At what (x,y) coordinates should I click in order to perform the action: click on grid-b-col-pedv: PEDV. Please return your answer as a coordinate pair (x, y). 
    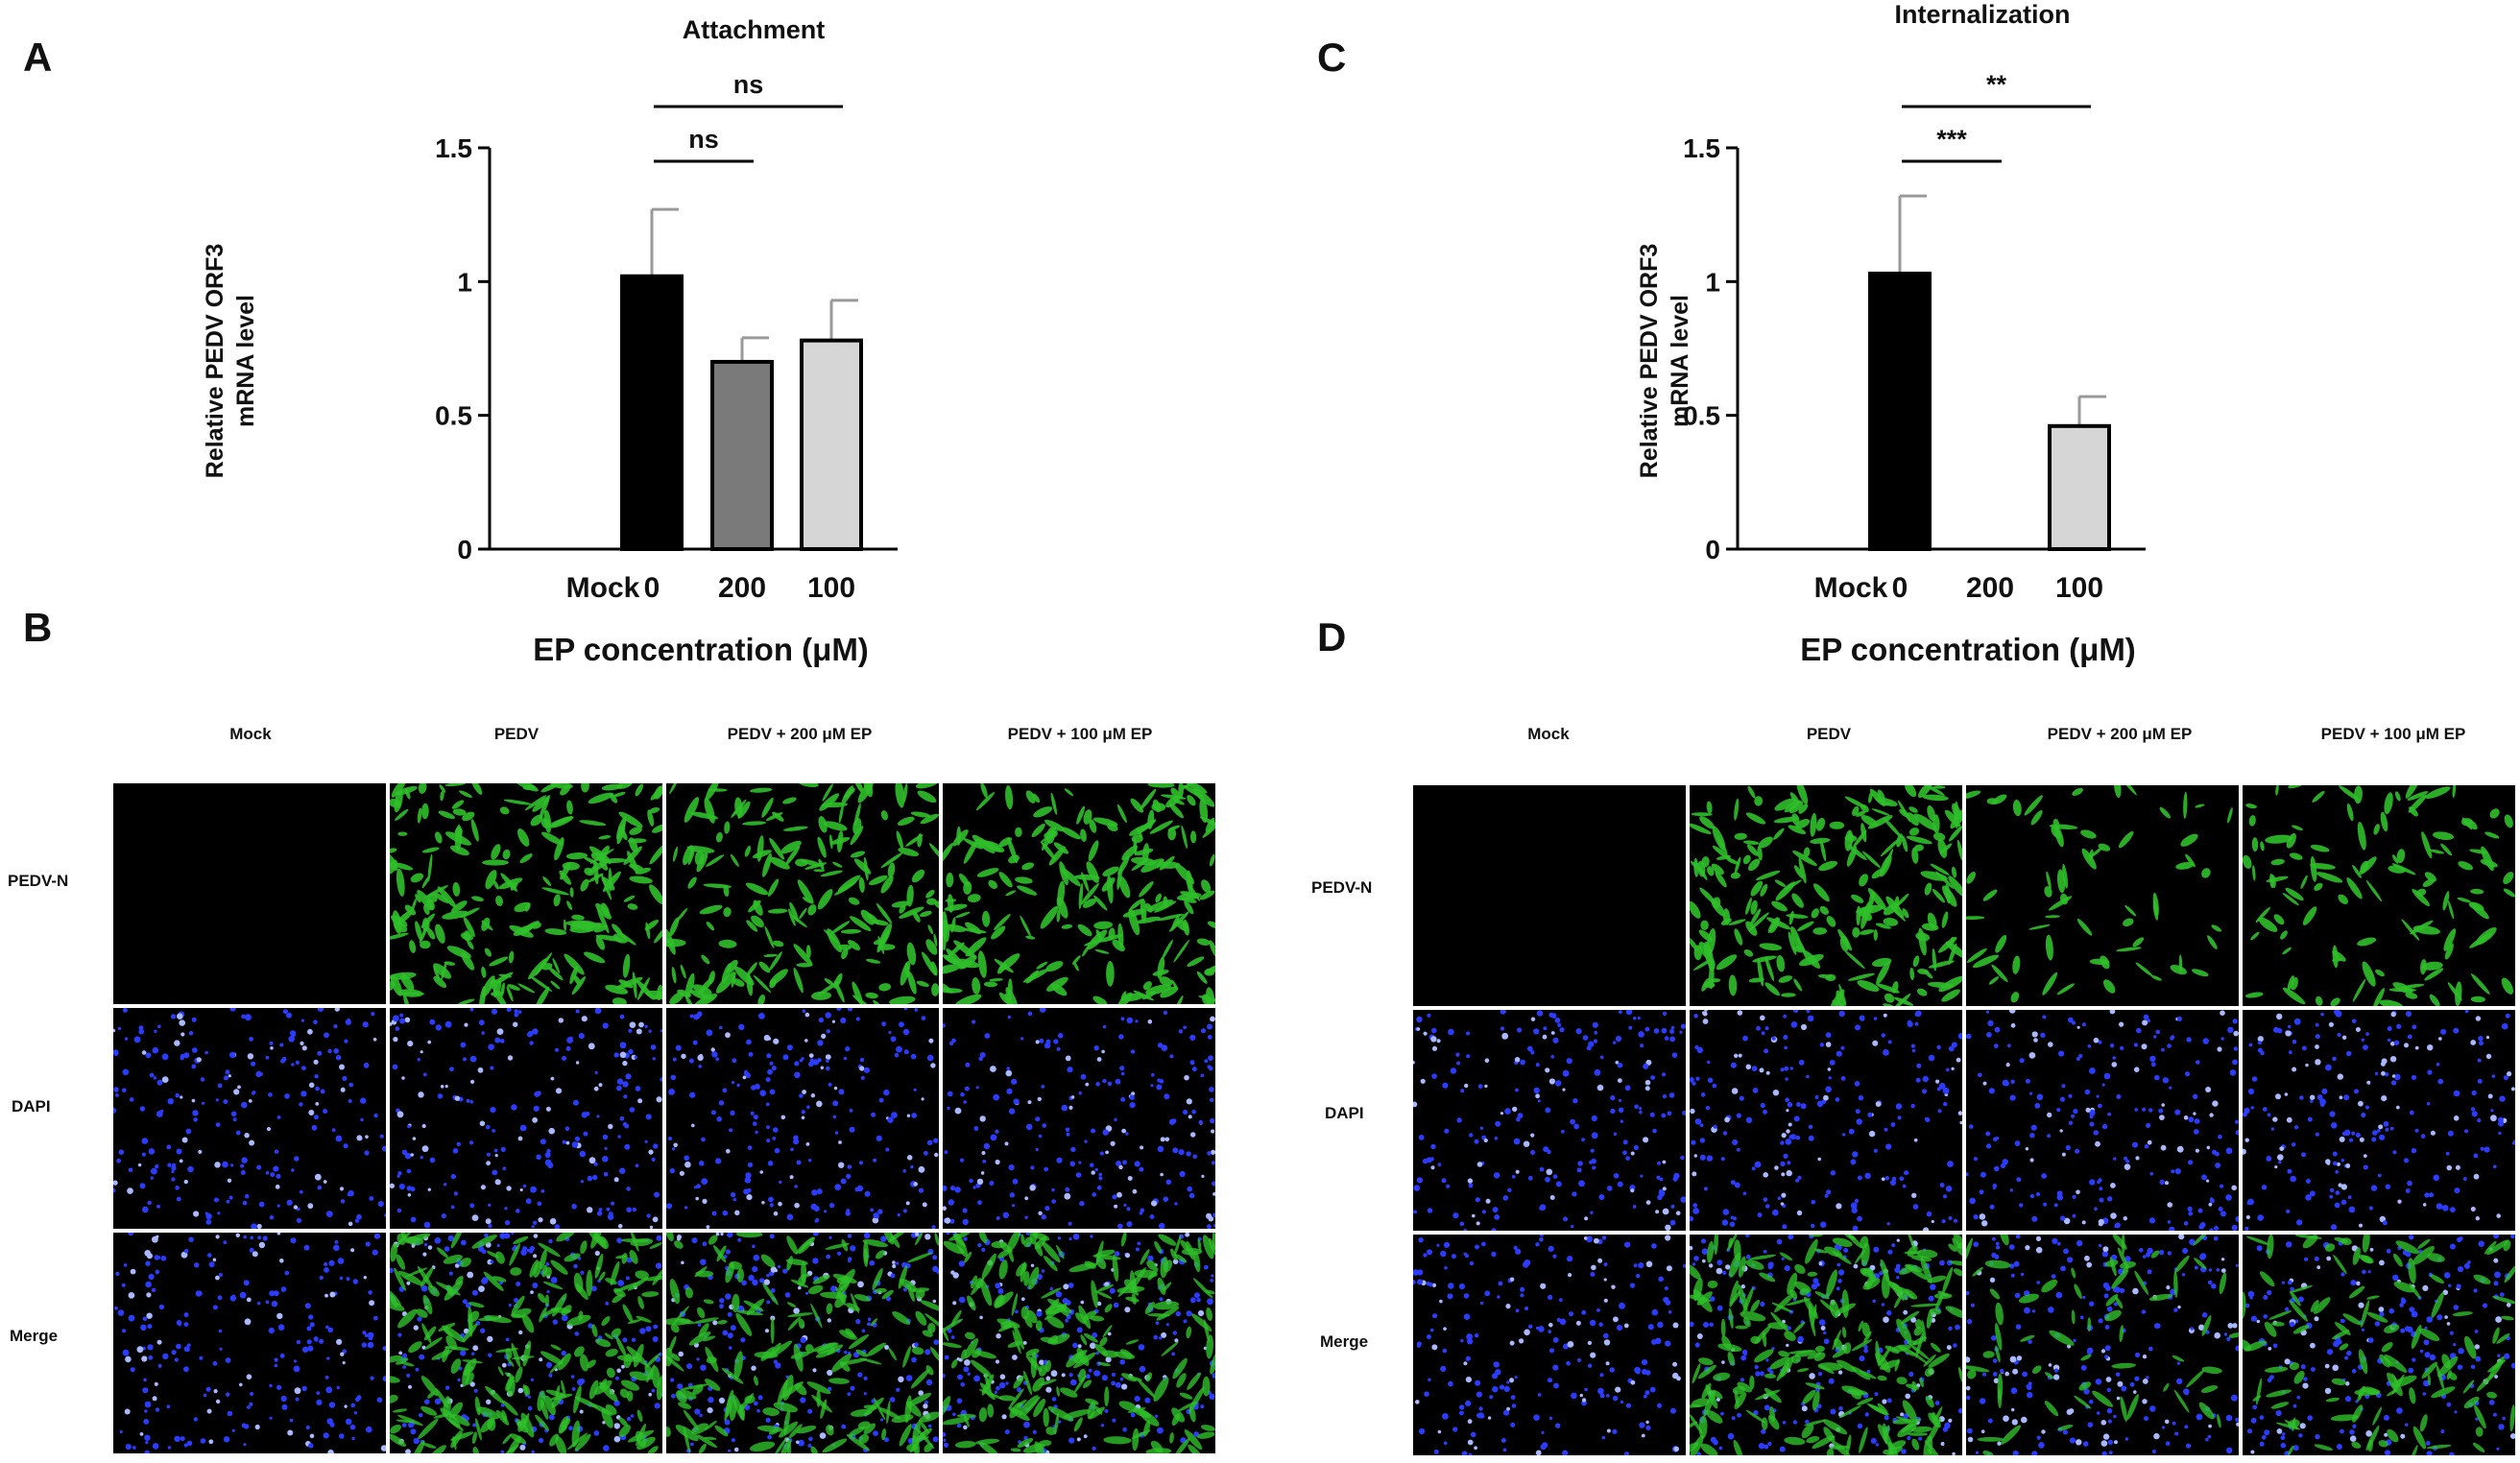
    Looking at the image, I should click on (516, 734).